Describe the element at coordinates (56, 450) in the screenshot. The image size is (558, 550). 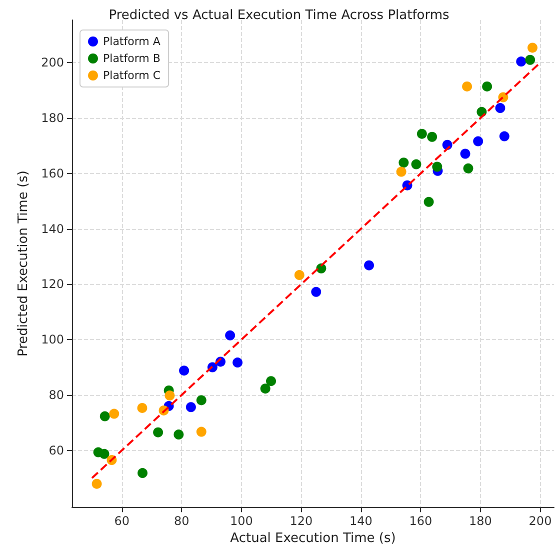
I see `y-tick-label: 60` at that location.